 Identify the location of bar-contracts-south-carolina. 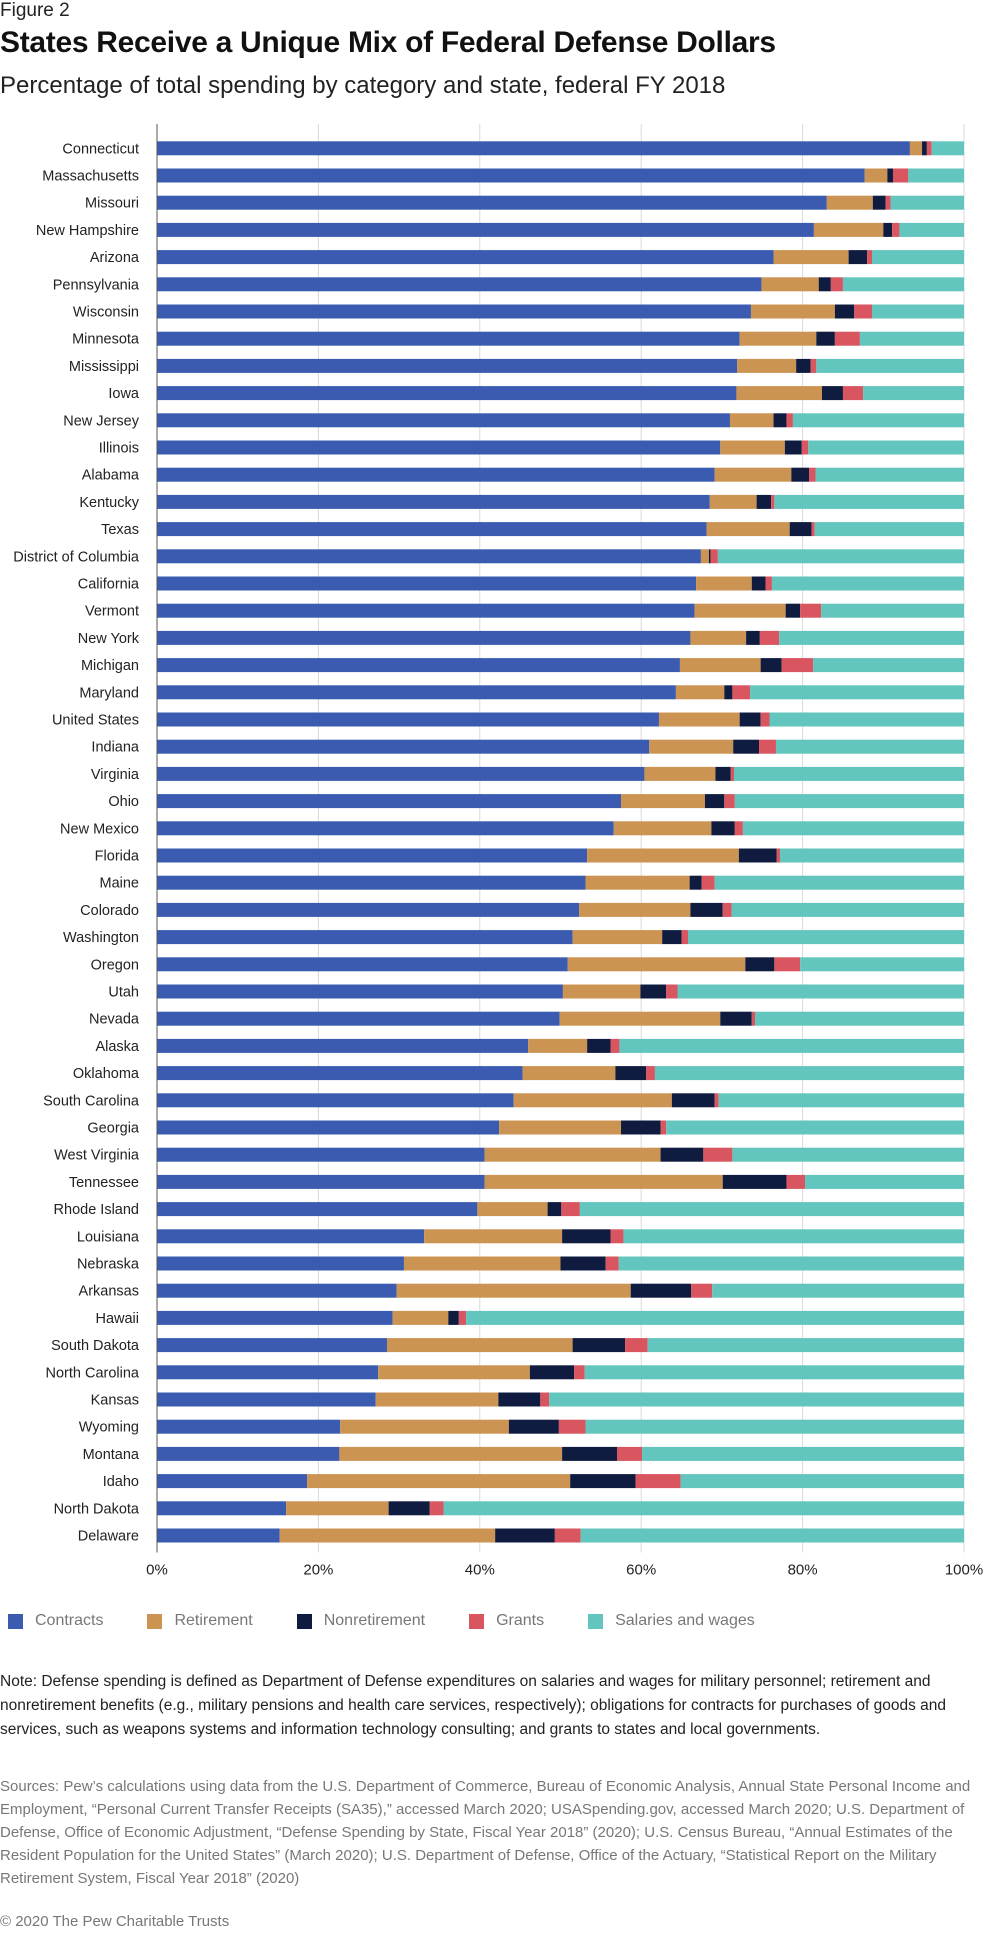
(335, 1100).